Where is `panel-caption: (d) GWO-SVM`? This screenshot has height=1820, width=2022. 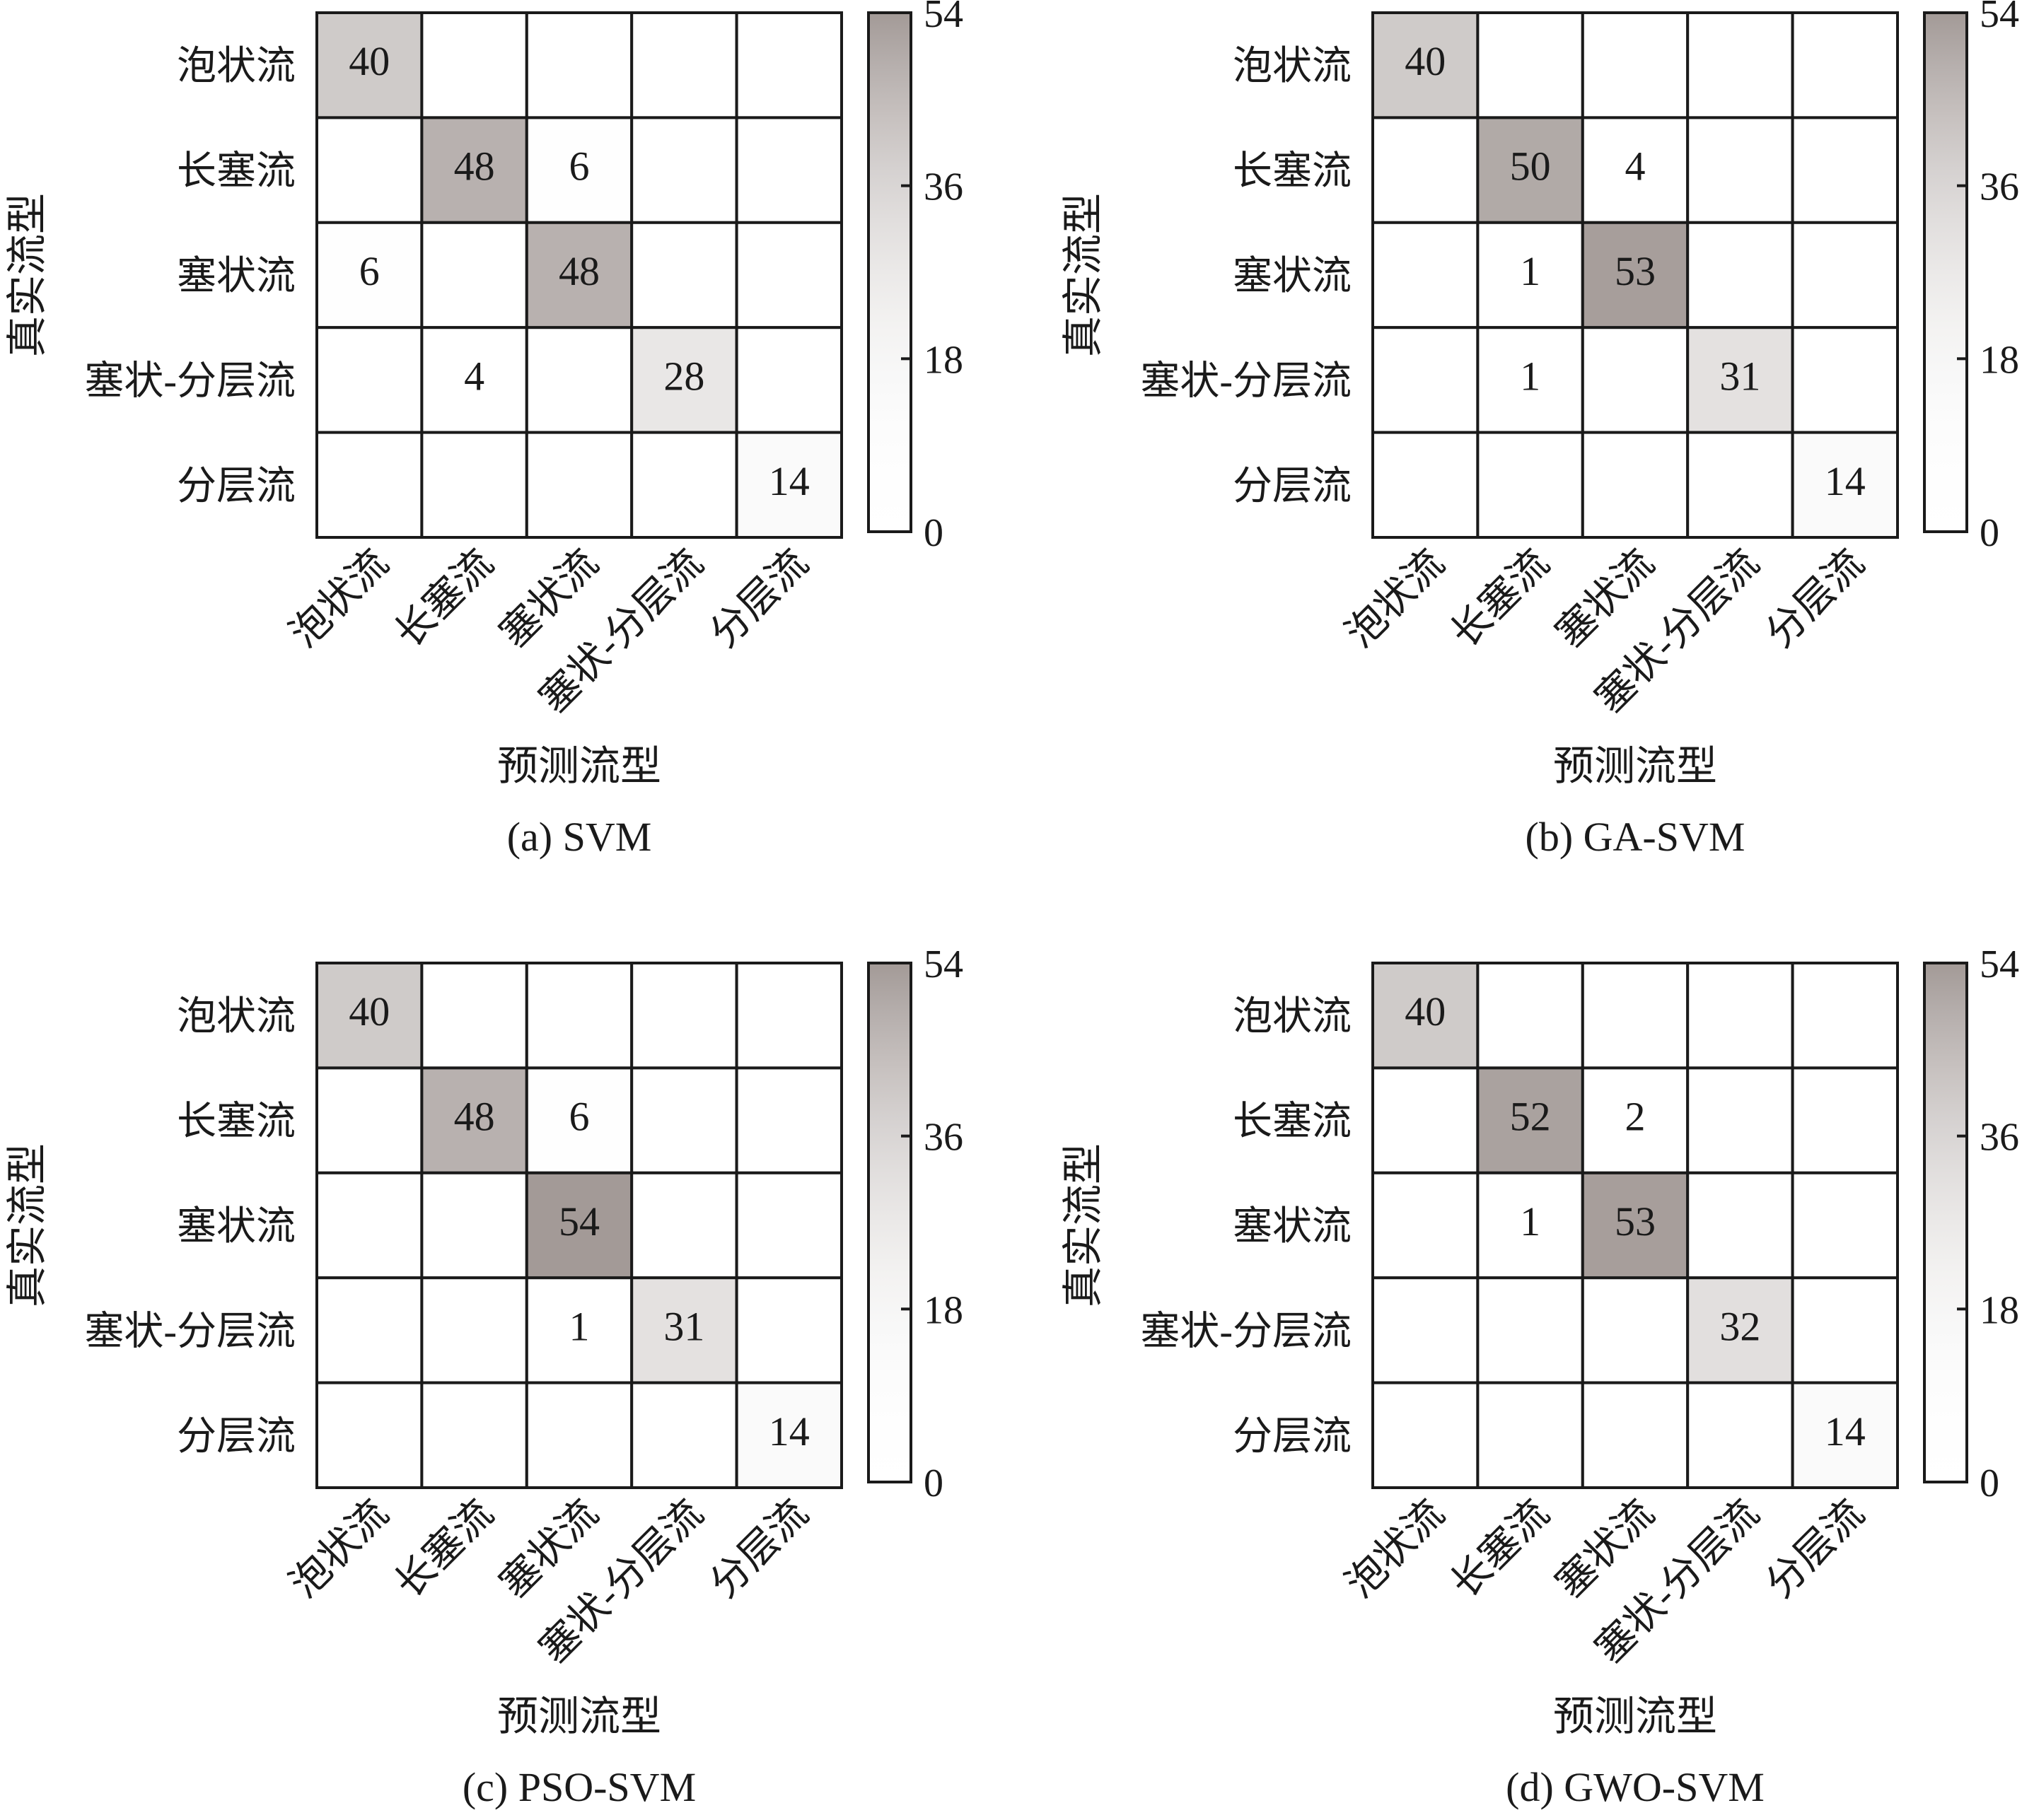 panel-caption: (d) GWO-SVM is located at coordinates (1635, 1787).